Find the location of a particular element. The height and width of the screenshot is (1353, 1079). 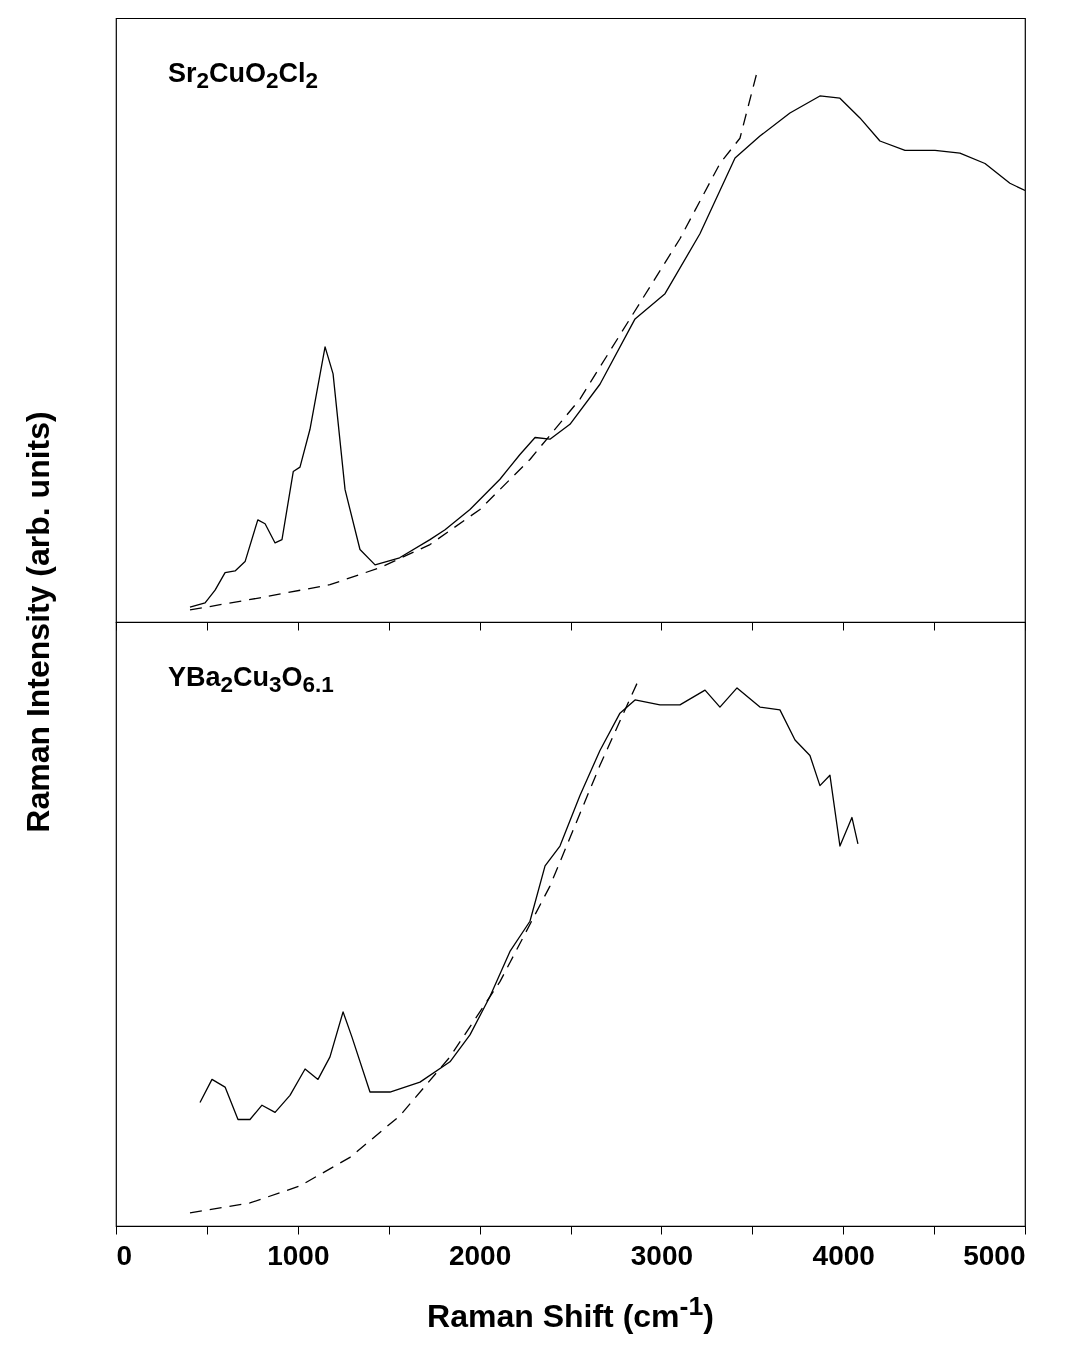

annotation: Sr$_{2}$CuO$_{2}$Cl$_{2}$ is located at coordinates (243, 76).